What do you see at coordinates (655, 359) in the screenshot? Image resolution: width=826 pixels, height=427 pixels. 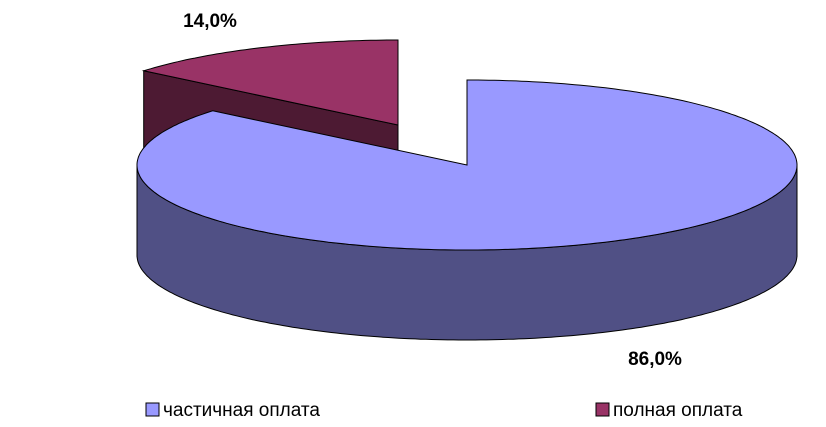 I see `value-label: 86,0%` at bounding box center [655, 359].